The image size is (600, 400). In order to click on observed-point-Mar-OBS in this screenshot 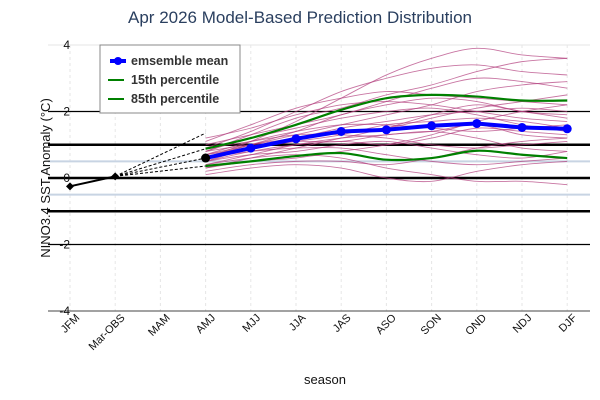, I will do `click(115, 176)`.